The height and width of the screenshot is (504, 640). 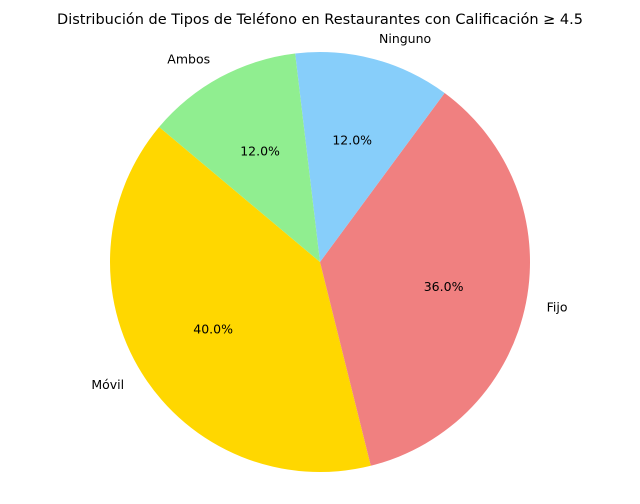 I want to click on pie-label-fijo: Fijo, so click(x=557, y=306).